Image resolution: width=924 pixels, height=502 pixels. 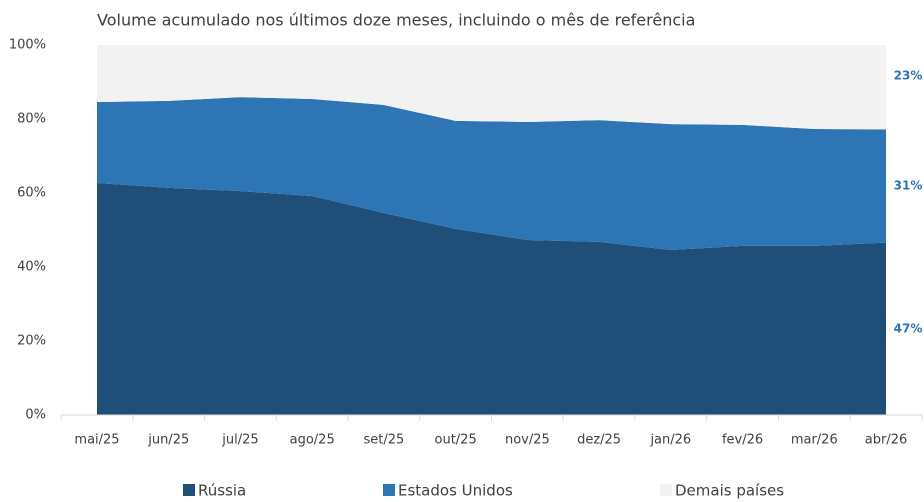 What do you see at coordinates (908, 76) in the screenshot?
I see `value-label: 23%` at bounding box center [908, 76].